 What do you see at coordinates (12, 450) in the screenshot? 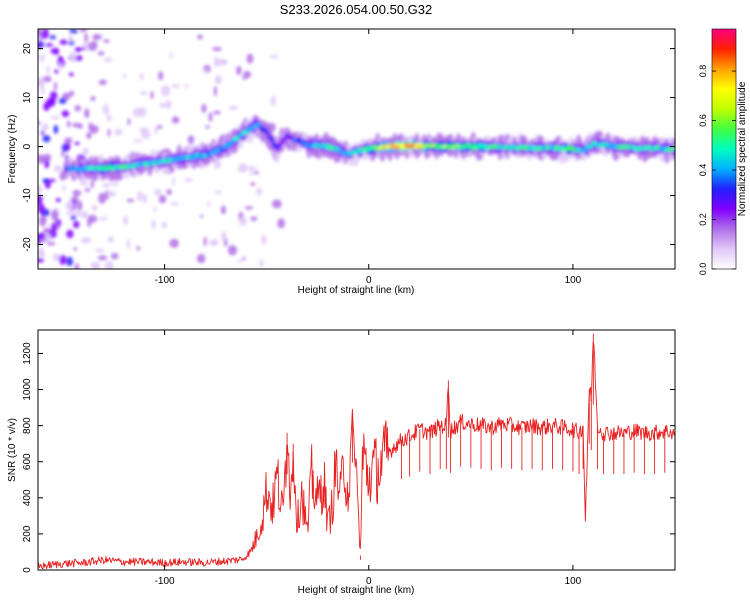
I see `snr-ylabel: SNR (10 * v/v)` at bounding box center [12, 450].